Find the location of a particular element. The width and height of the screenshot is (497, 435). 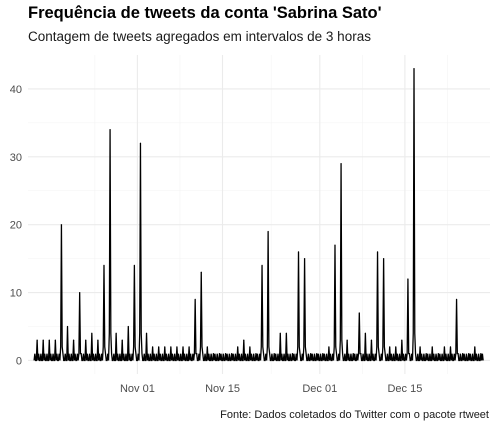

x-tick-label: Dec 15 is located at coordinates (404, 389).